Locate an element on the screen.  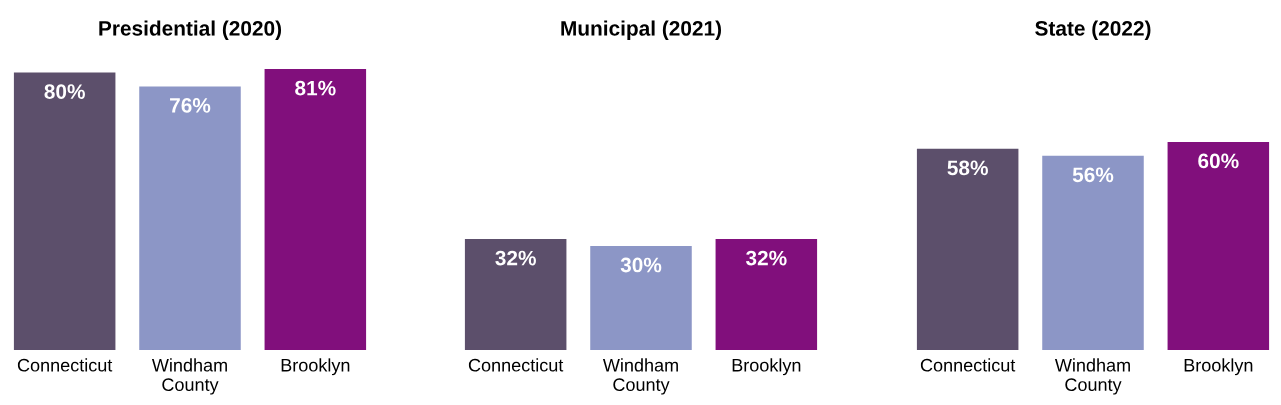
data-label: 56% is located at coordinates (1093, 175).